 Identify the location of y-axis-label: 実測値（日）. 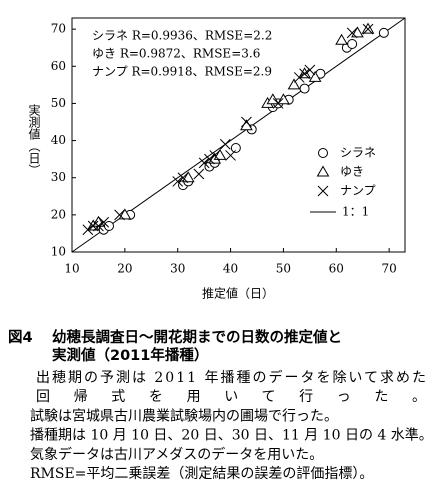
(34, 139).